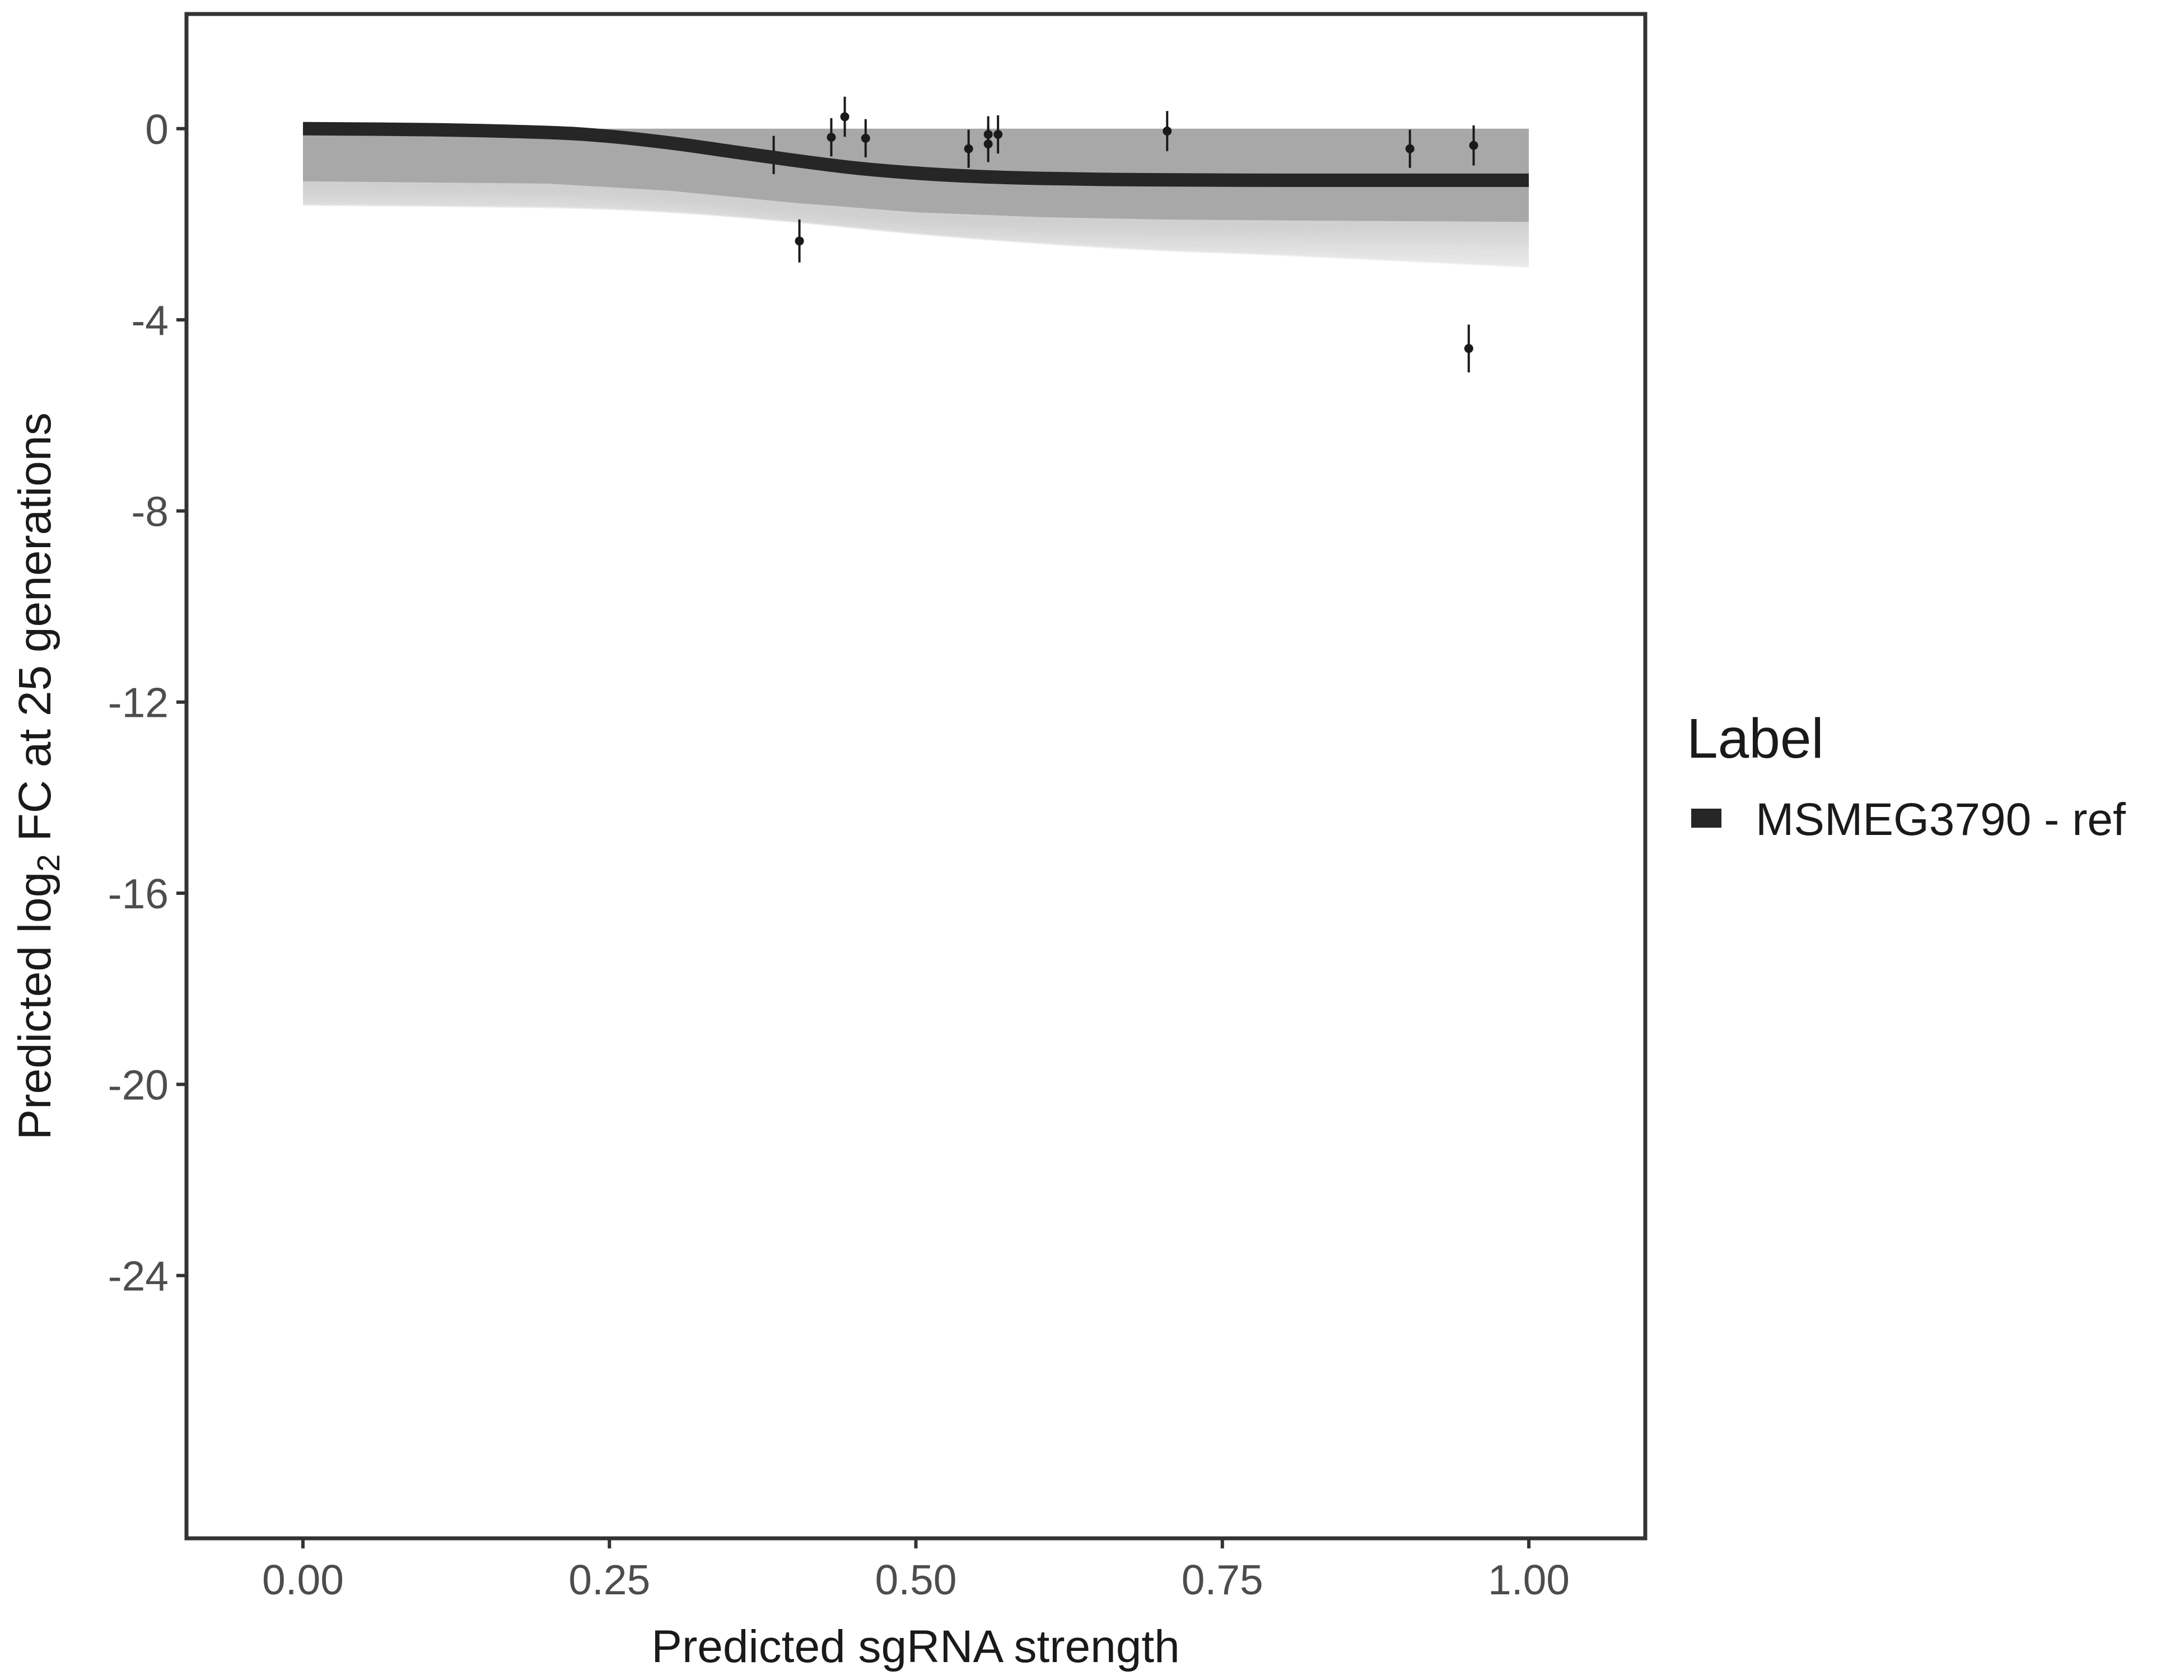 The width and height of the screenshot is (2184, 1680). I want to click on y-axis-title: Predicted log2 FC at 25 generations, so click(39, 777).